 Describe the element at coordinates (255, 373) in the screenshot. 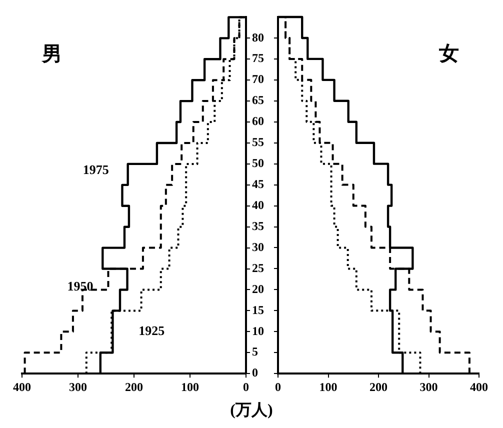

I see `y-tick-label: 0` at that location.